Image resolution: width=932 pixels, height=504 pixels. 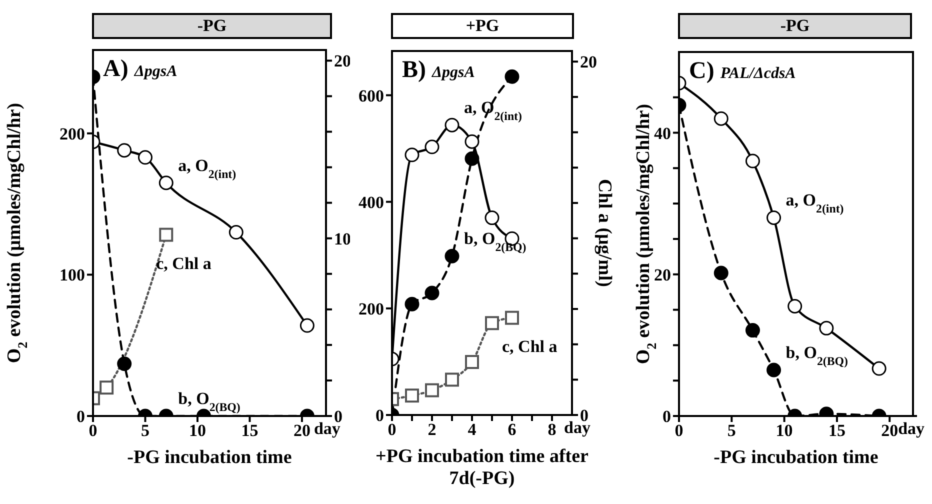 I want to click on chart-title: A) ΔpgsA, so click(x=140, y=69).